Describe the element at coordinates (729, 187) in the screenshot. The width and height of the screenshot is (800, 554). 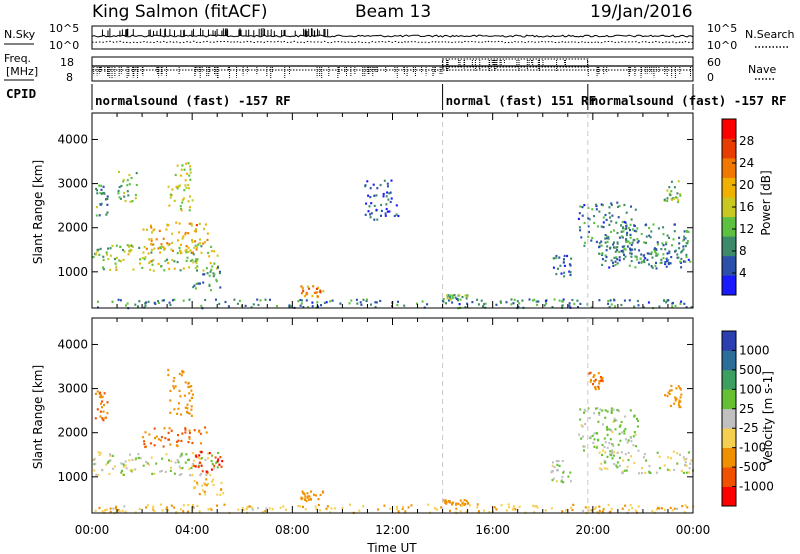
I see `colorbar-swatch` at that location.